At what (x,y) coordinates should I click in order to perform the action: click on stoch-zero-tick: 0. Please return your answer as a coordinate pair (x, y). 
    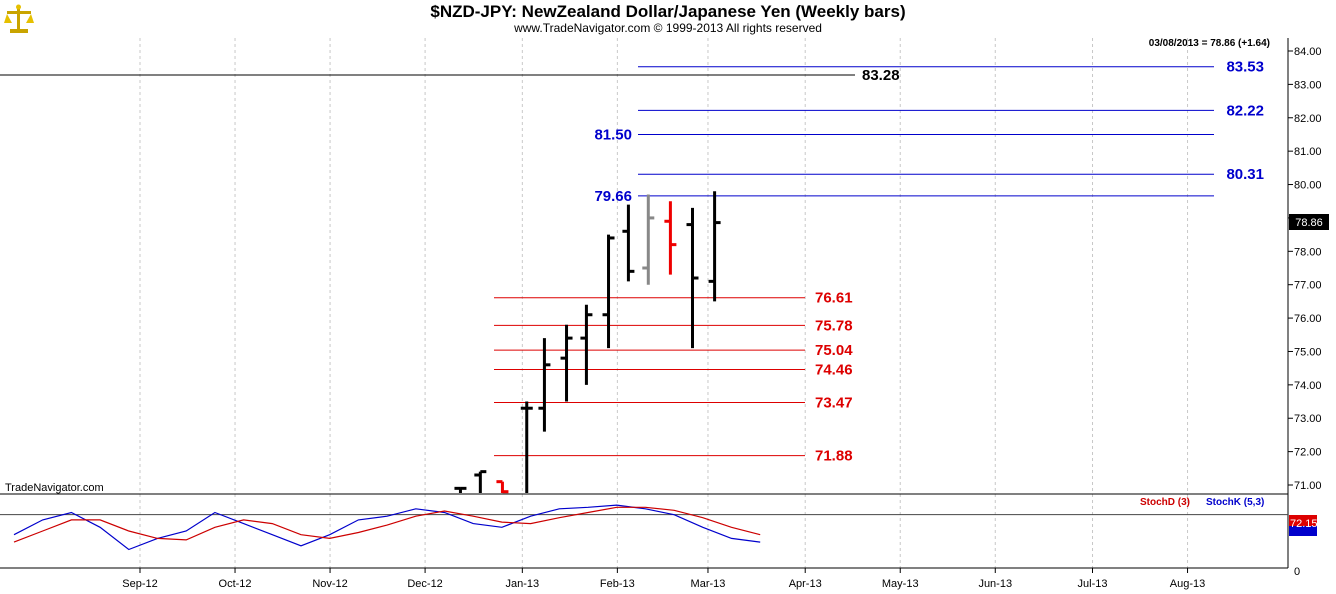
    Looking at the image, I should click on (1297, 572).